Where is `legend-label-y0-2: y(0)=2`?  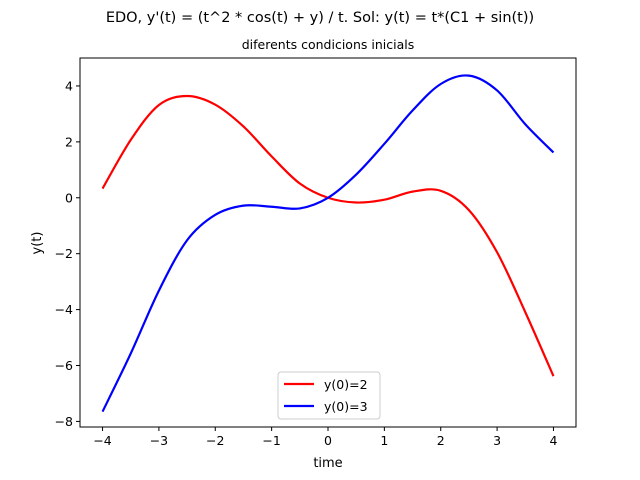
legend-label-y0-2: y(0)=2 is located at coordinates (346, 384).